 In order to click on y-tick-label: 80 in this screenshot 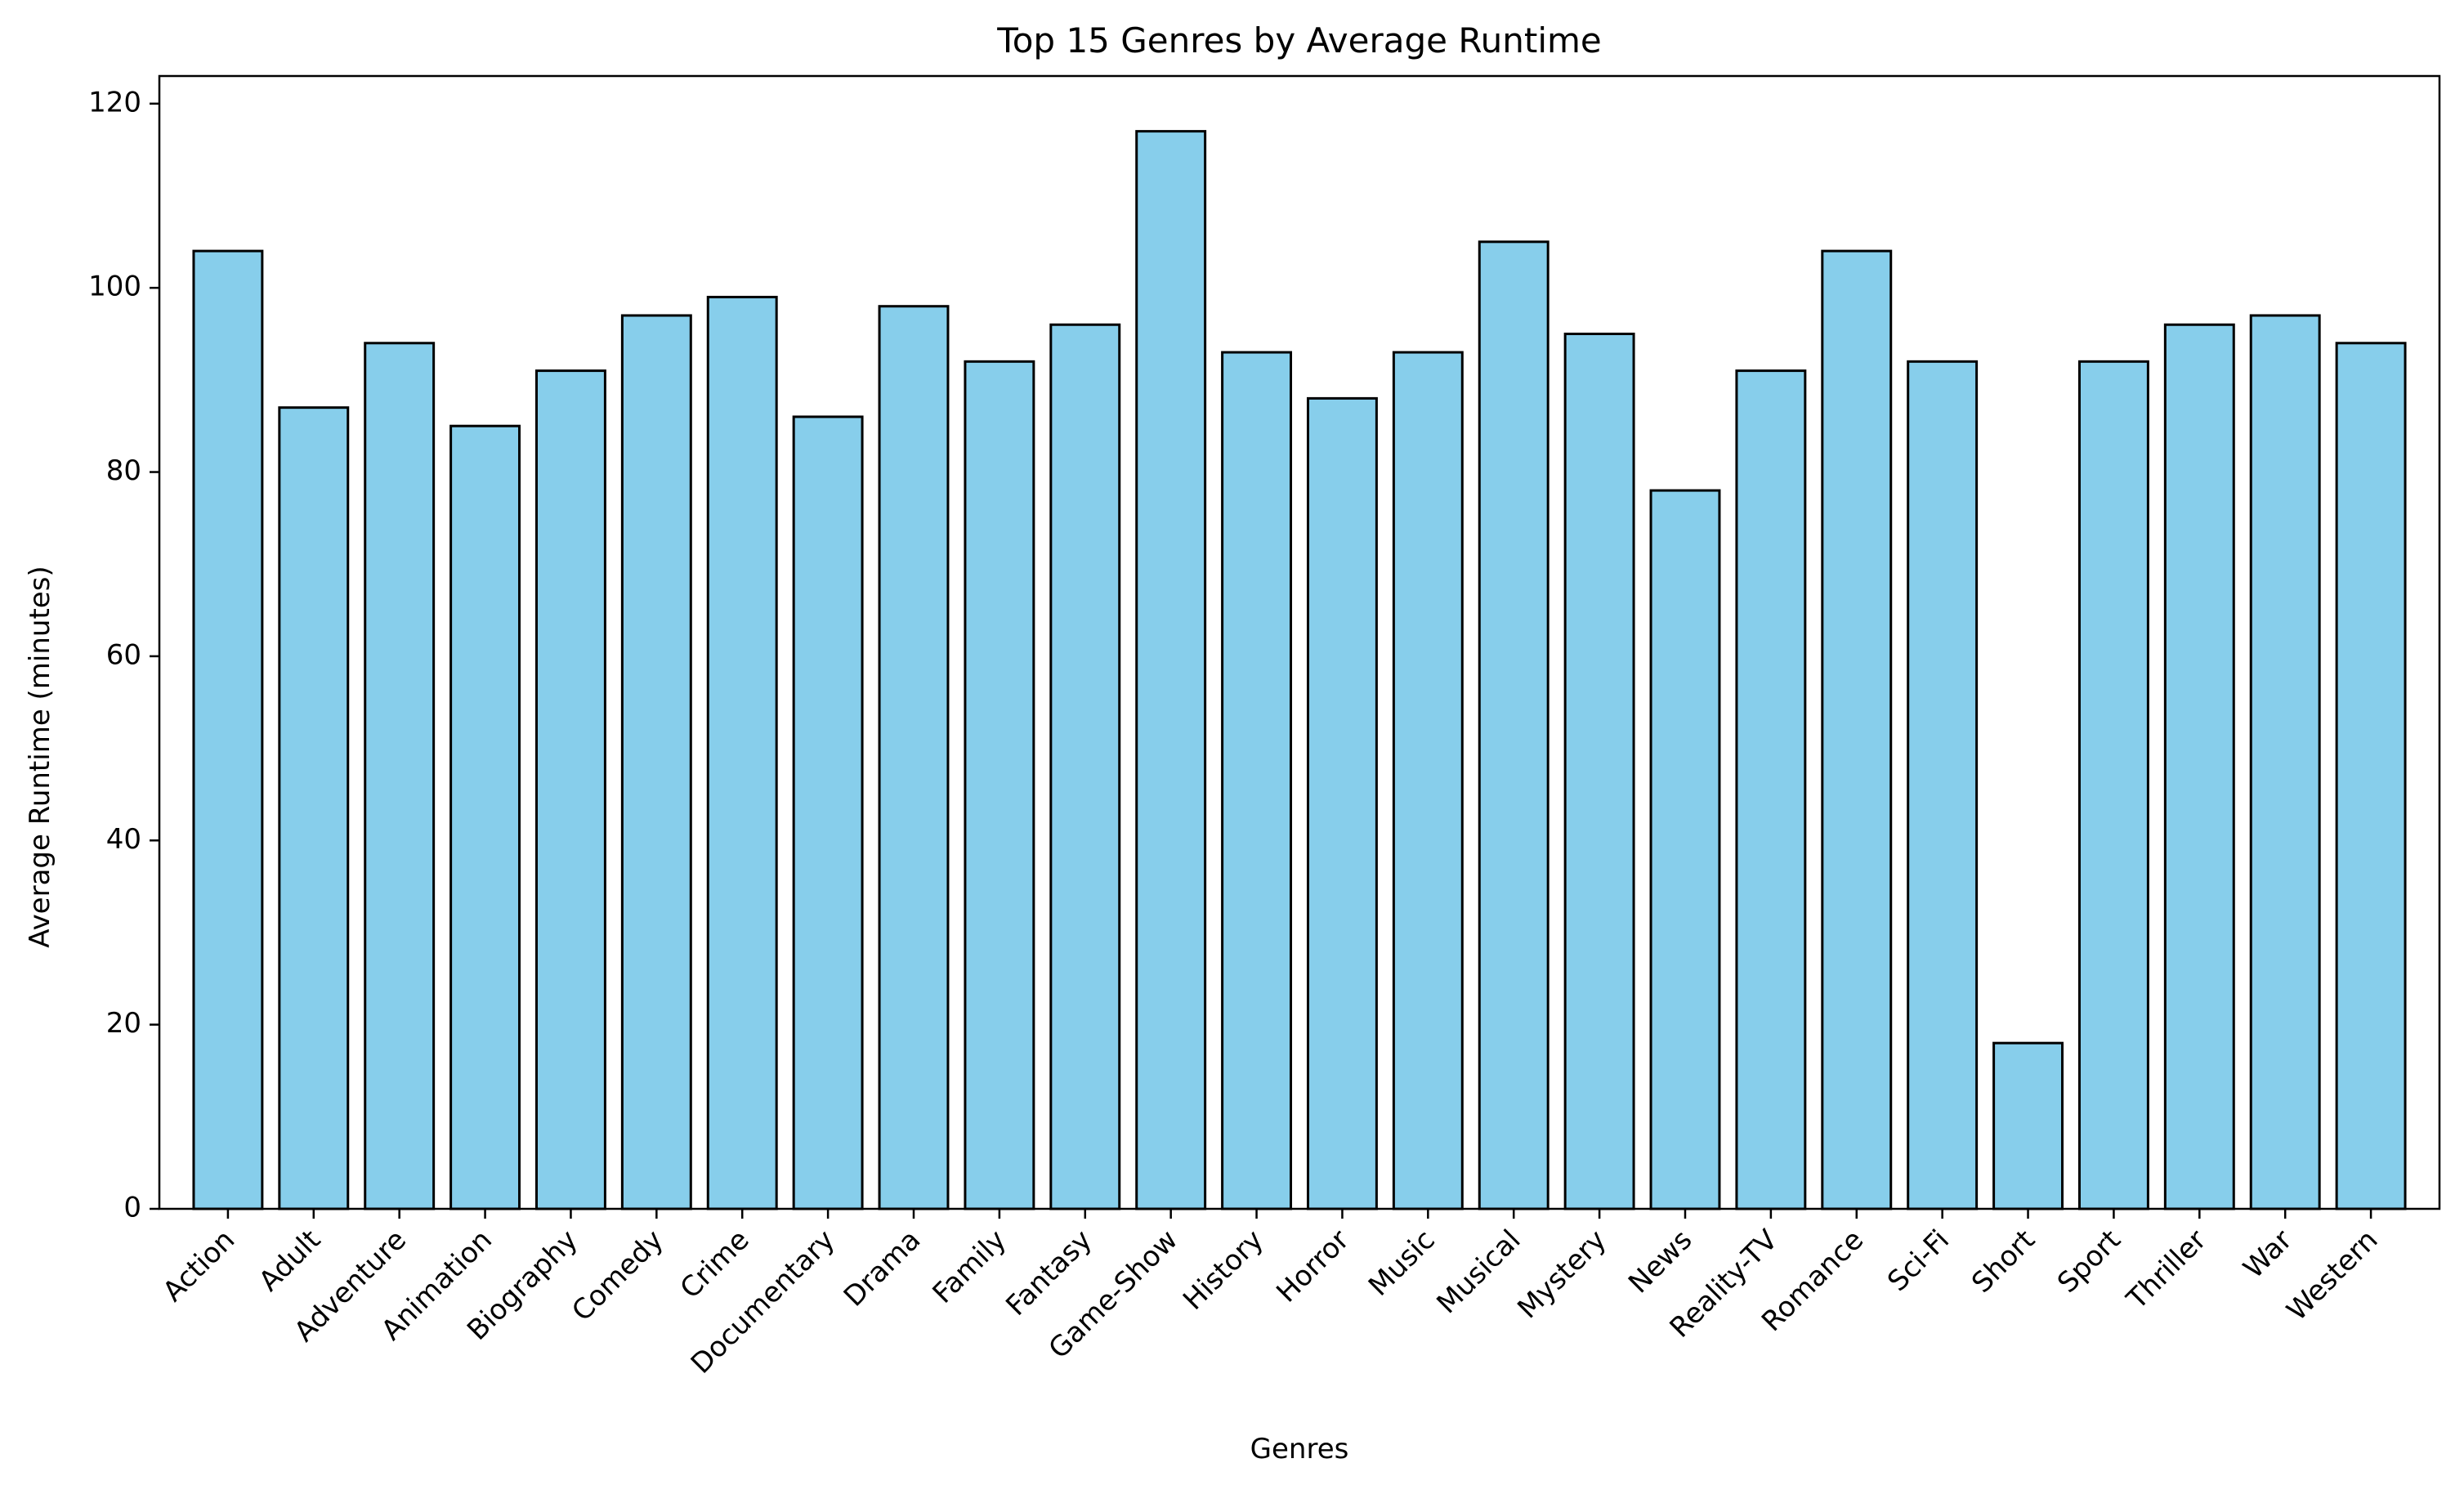, I will do `click(123, 471)`.